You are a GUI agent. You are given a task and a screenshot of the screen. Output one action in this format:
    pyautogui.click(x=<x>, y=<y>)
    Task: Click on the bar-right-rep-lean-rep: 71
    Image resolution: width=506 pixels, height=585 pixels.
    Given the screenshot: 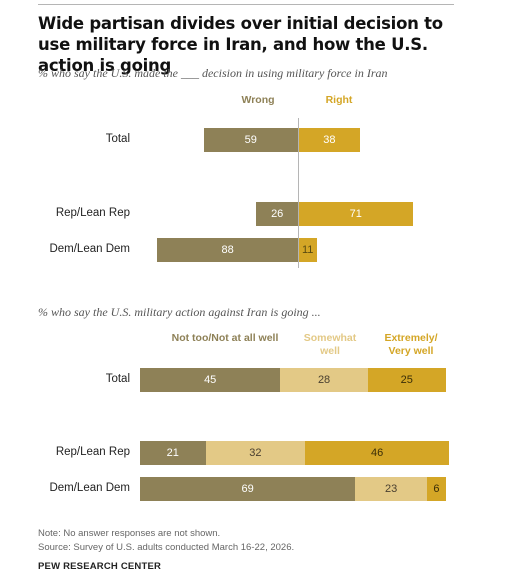 What is the action you would take?
    pyautogui.click(x=356, y=214)
    